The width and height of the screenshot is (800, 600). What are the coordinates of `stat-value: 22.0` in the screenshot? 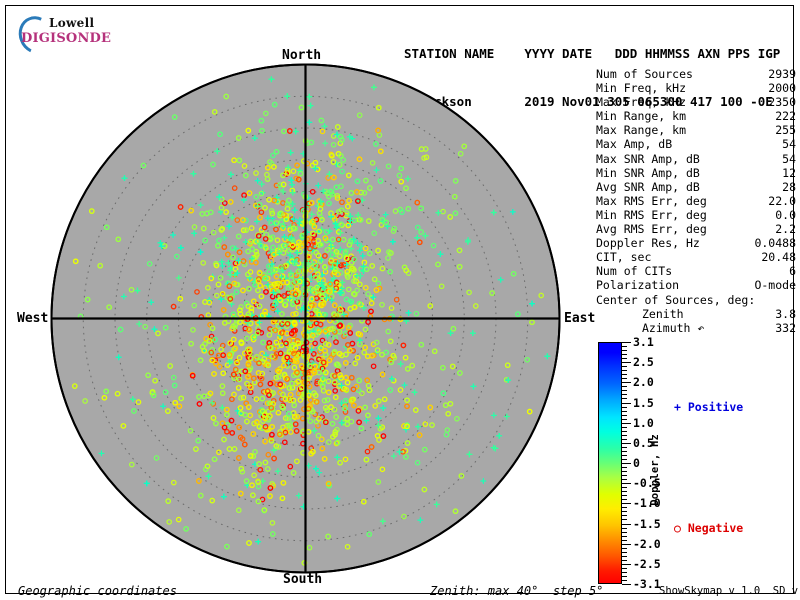 It's located at (782, 200).